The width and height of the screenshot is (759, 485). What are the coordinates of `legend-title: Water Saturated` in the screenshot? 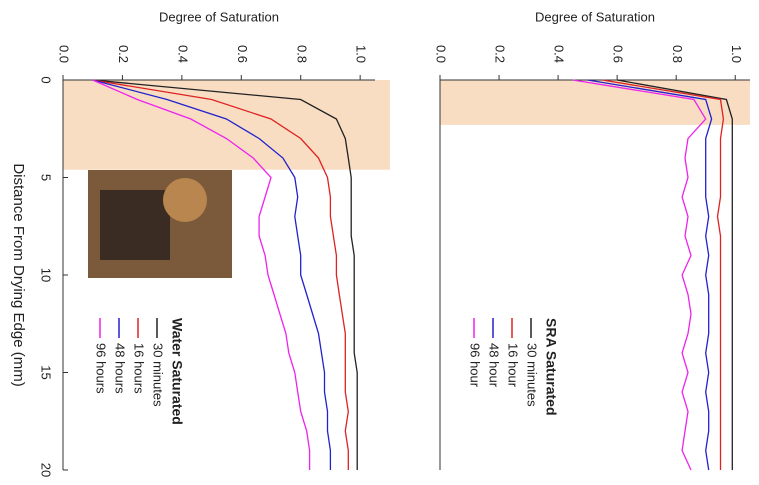 It's located at (177, 371).